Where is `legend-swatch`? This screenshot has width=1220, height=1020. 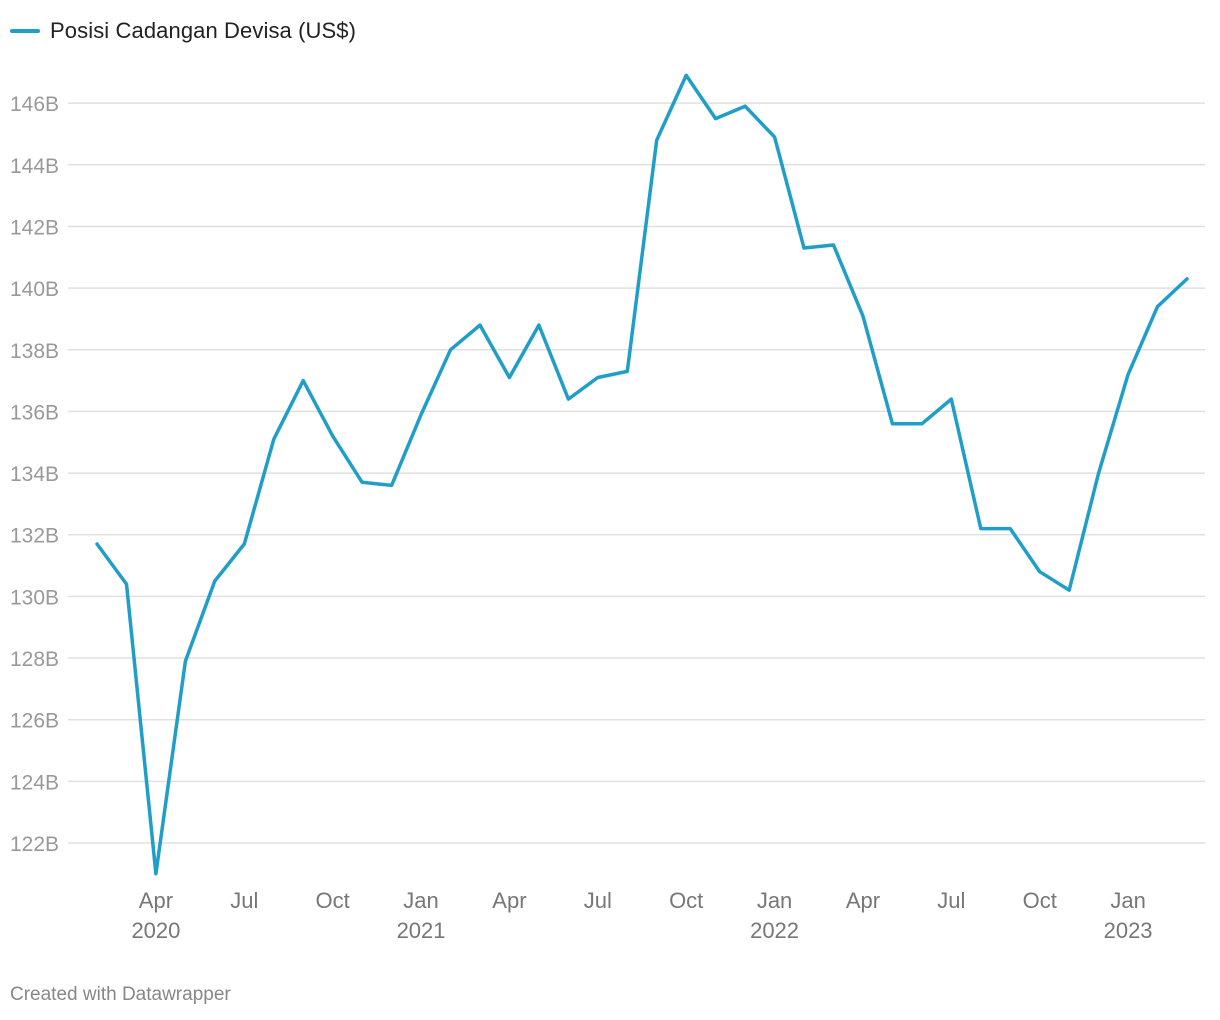 legend-swatch is located at coordinates (25, 31).